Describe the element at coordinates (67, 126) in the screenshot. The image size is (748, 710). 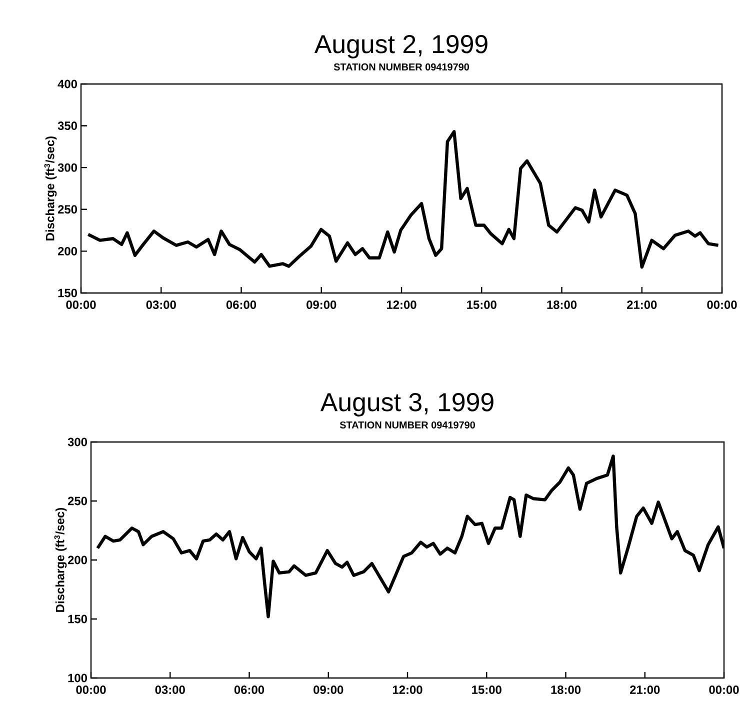
I see `y-tick-label: 350` at that location.